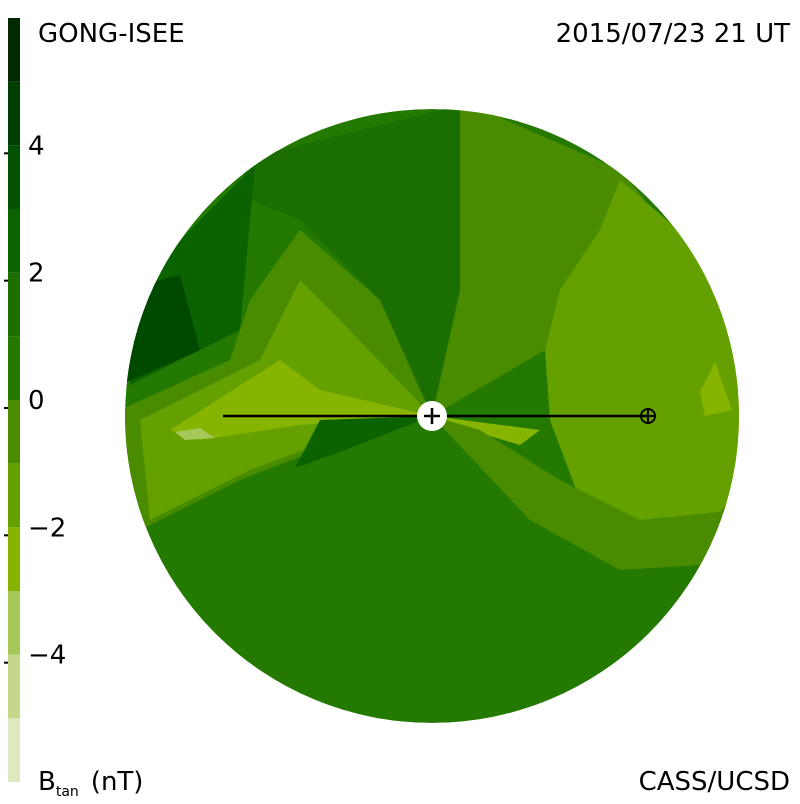 This screenshot has height=804, width=800. Describe the element at coordinates (648, 416) in the screenshot. I see `earth-cross` at that location.